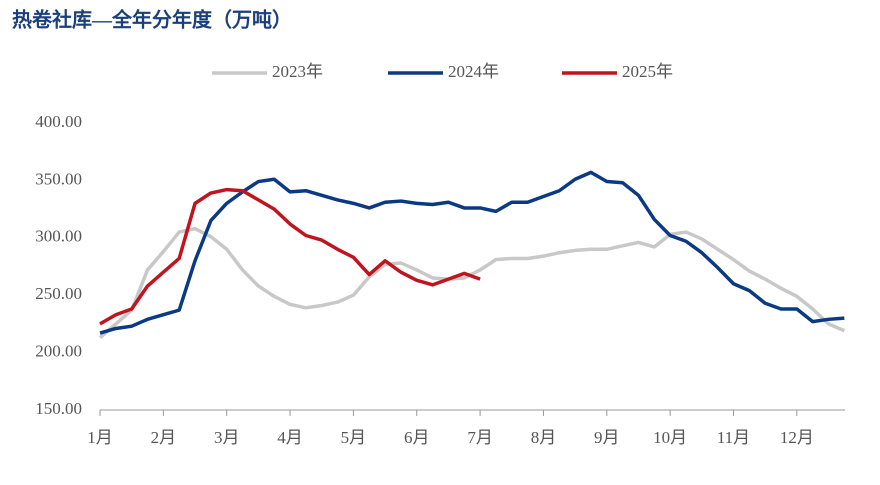  Describe the element at coordinates (297, 71) in the screenshot. I see `legend-label: 2023年` at that location.